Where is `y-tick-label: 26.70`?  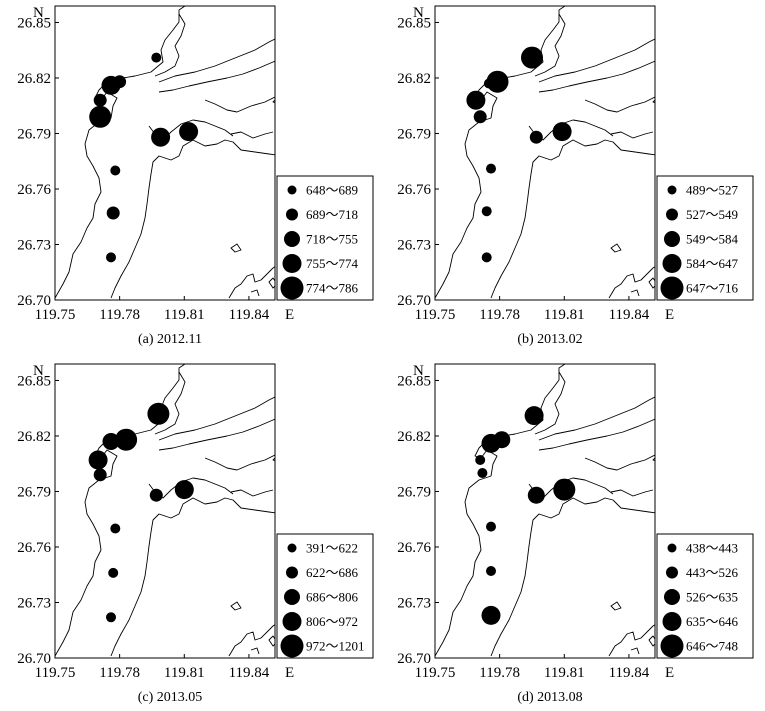
y-tick-label: 26.70 is located at coordinates (34, 301).